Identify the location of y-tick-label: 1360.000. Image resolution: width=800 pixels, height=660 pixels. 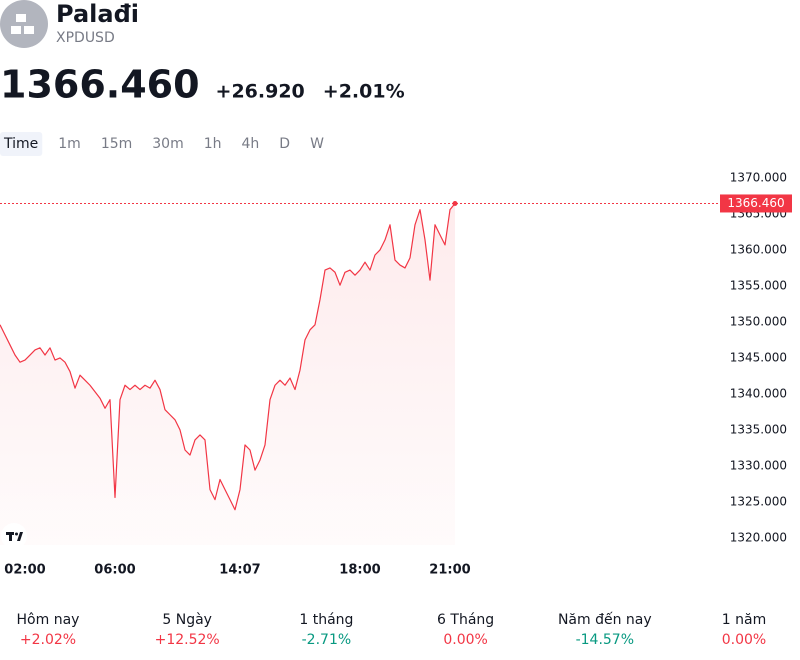
(758, 249).